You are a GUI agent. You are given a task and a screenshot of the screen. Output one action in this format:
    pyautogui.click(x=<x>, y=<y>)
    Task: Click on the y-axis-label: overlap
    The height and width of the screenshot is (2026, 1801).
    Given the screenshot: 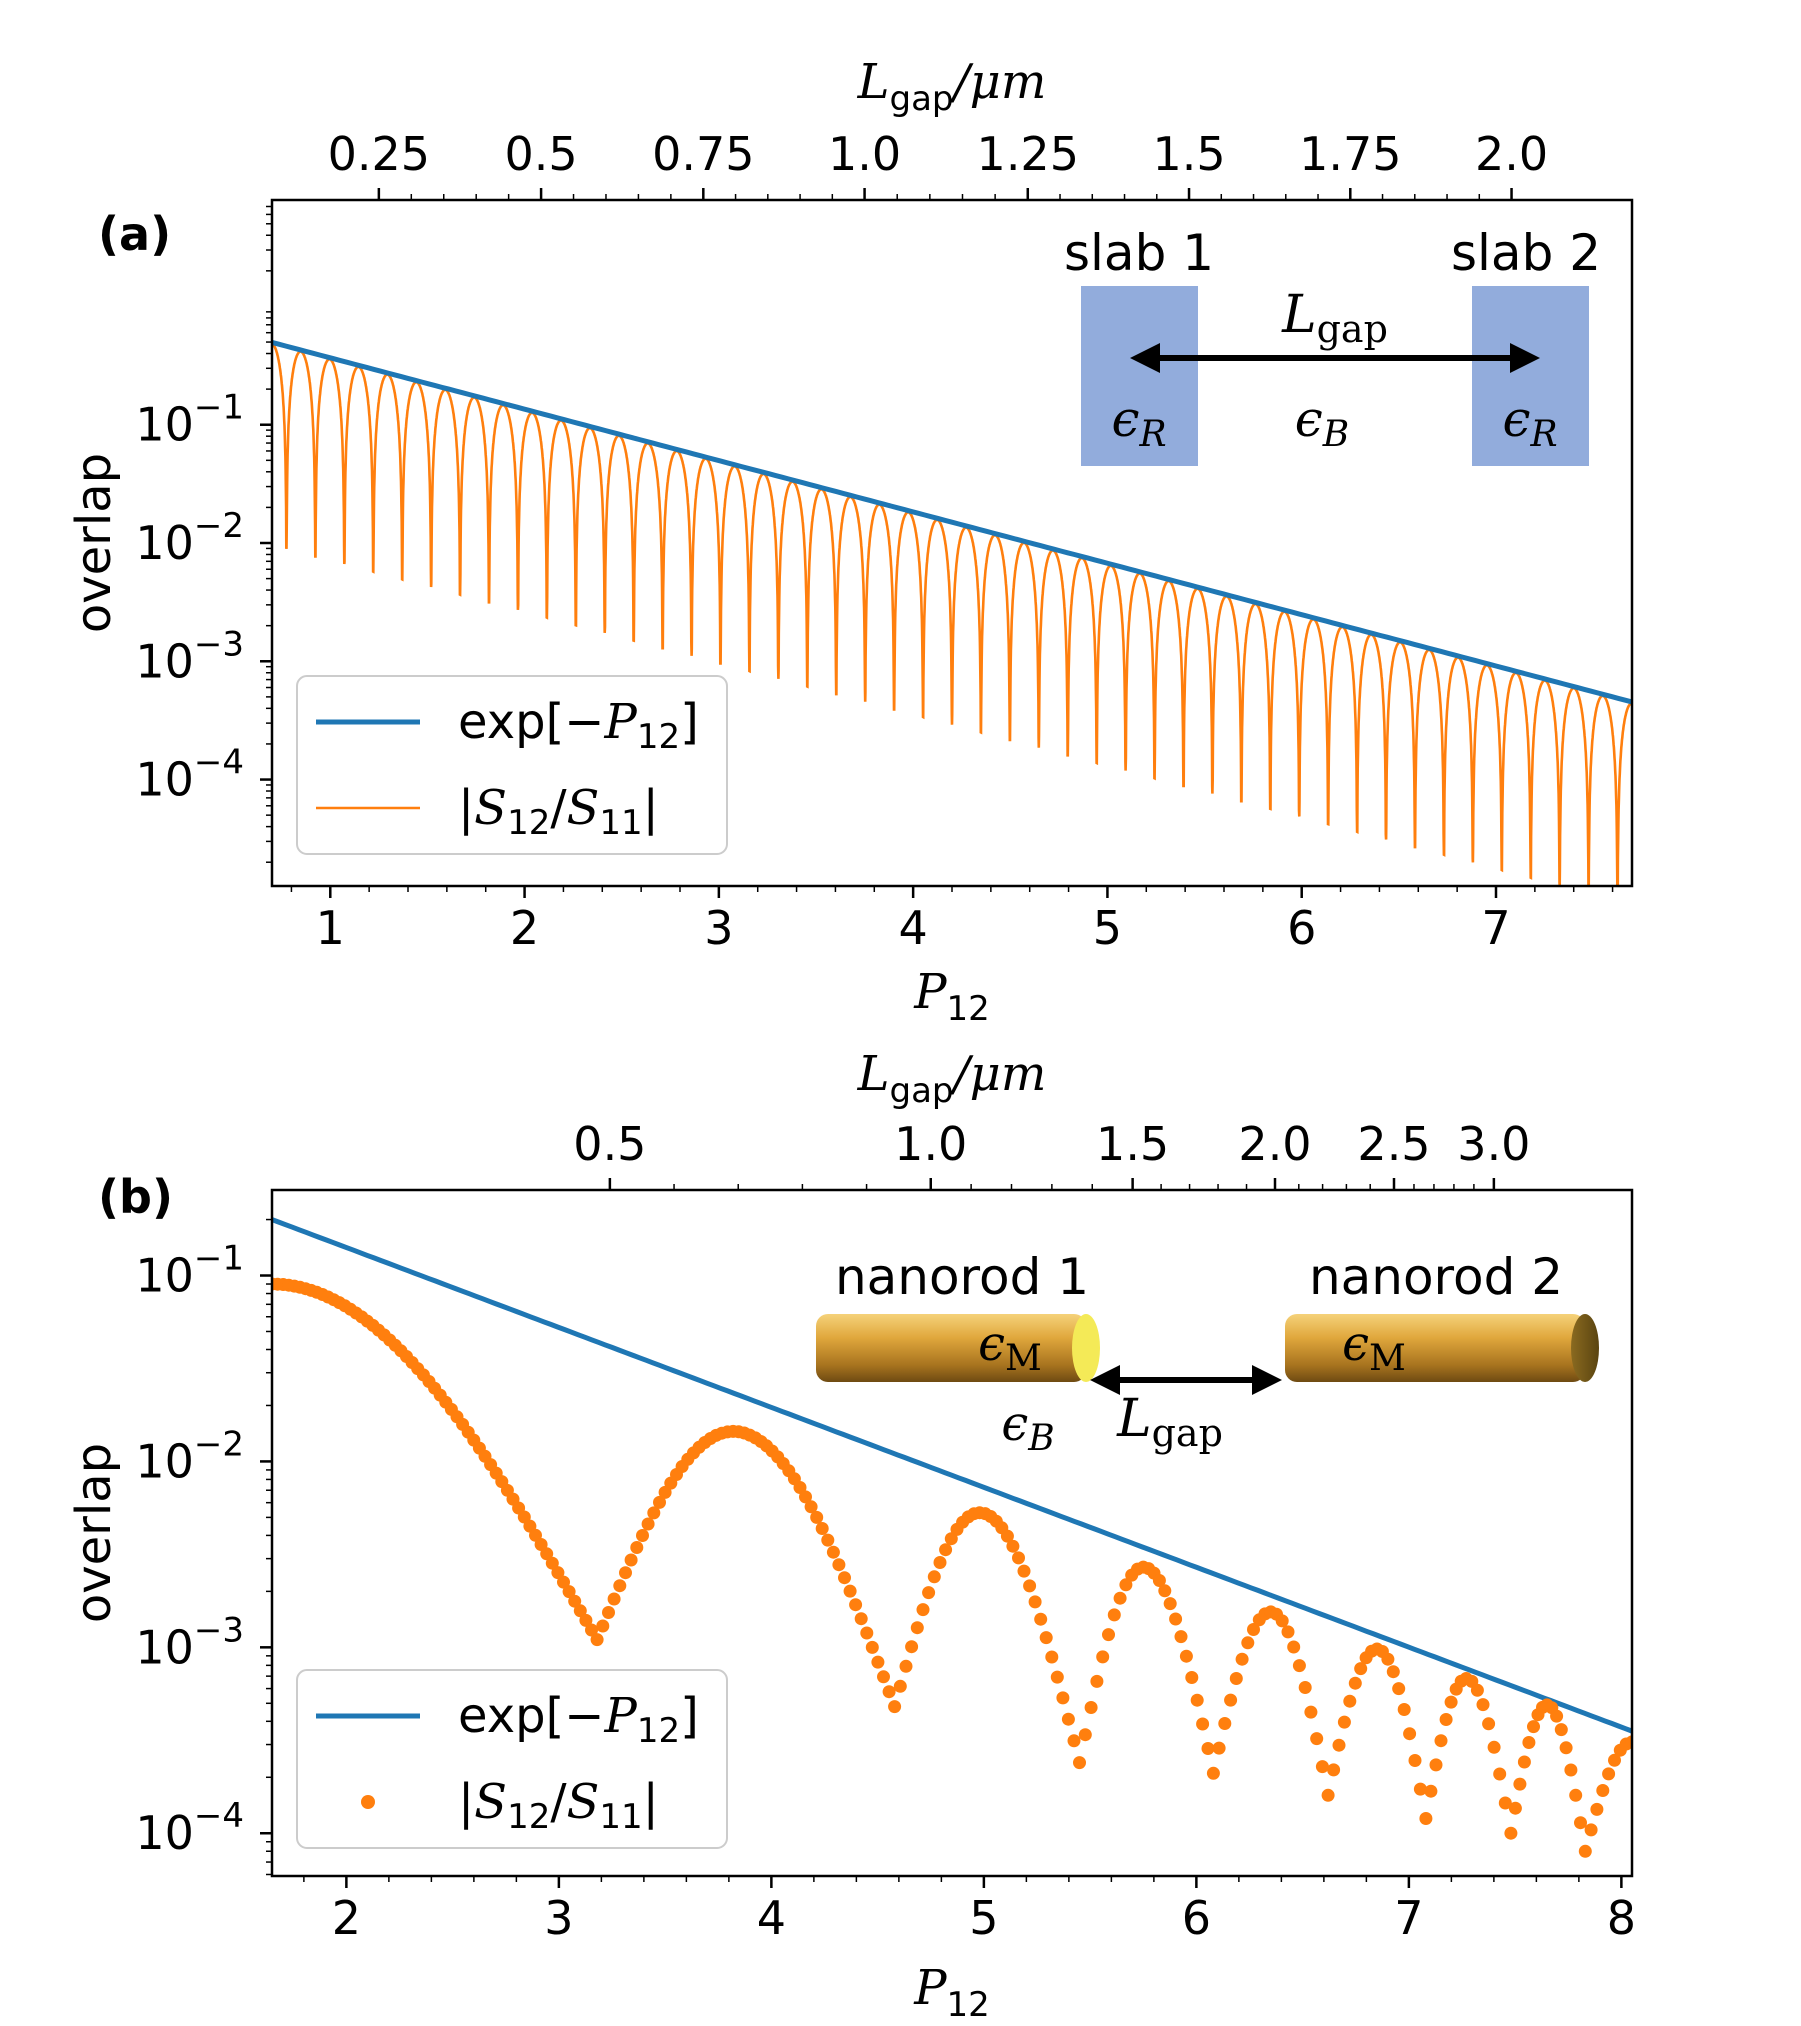 What is the action you would take?
    pyautogui.click(x=94, y=543)
    